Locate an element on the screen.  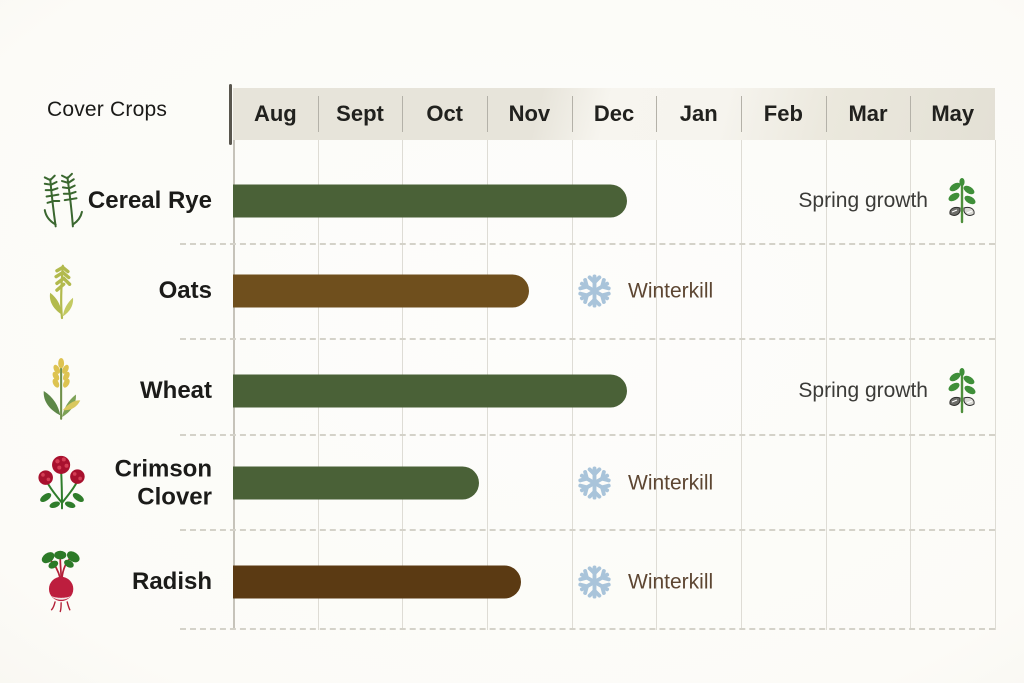
crop-row: Crimson Clover is located at coordinates (512, 483).